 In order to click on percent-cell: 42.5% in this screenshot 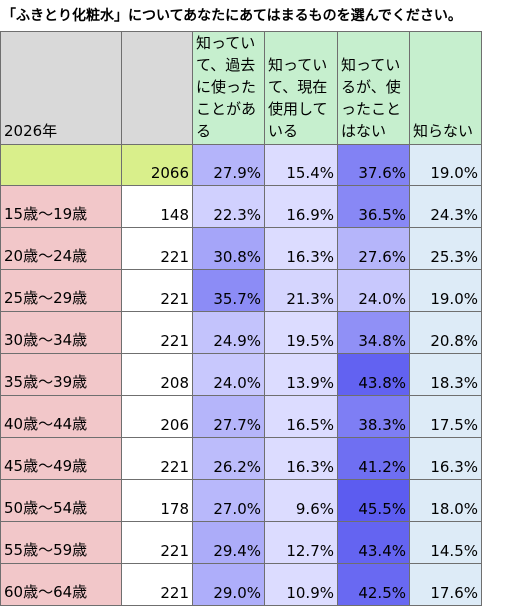, I will do `click(373, 584)`.